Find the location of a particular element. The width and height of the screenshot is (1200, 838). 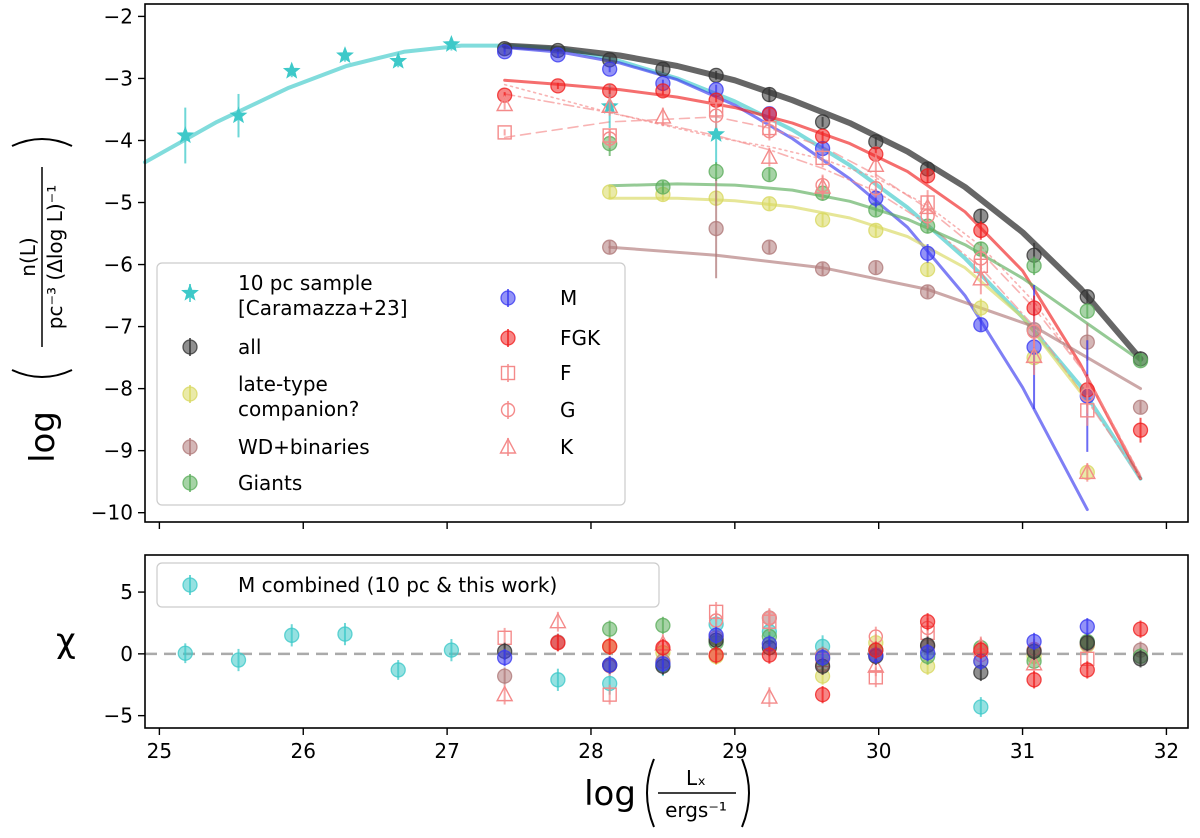

star-marker is located at coordinates (451, 43).